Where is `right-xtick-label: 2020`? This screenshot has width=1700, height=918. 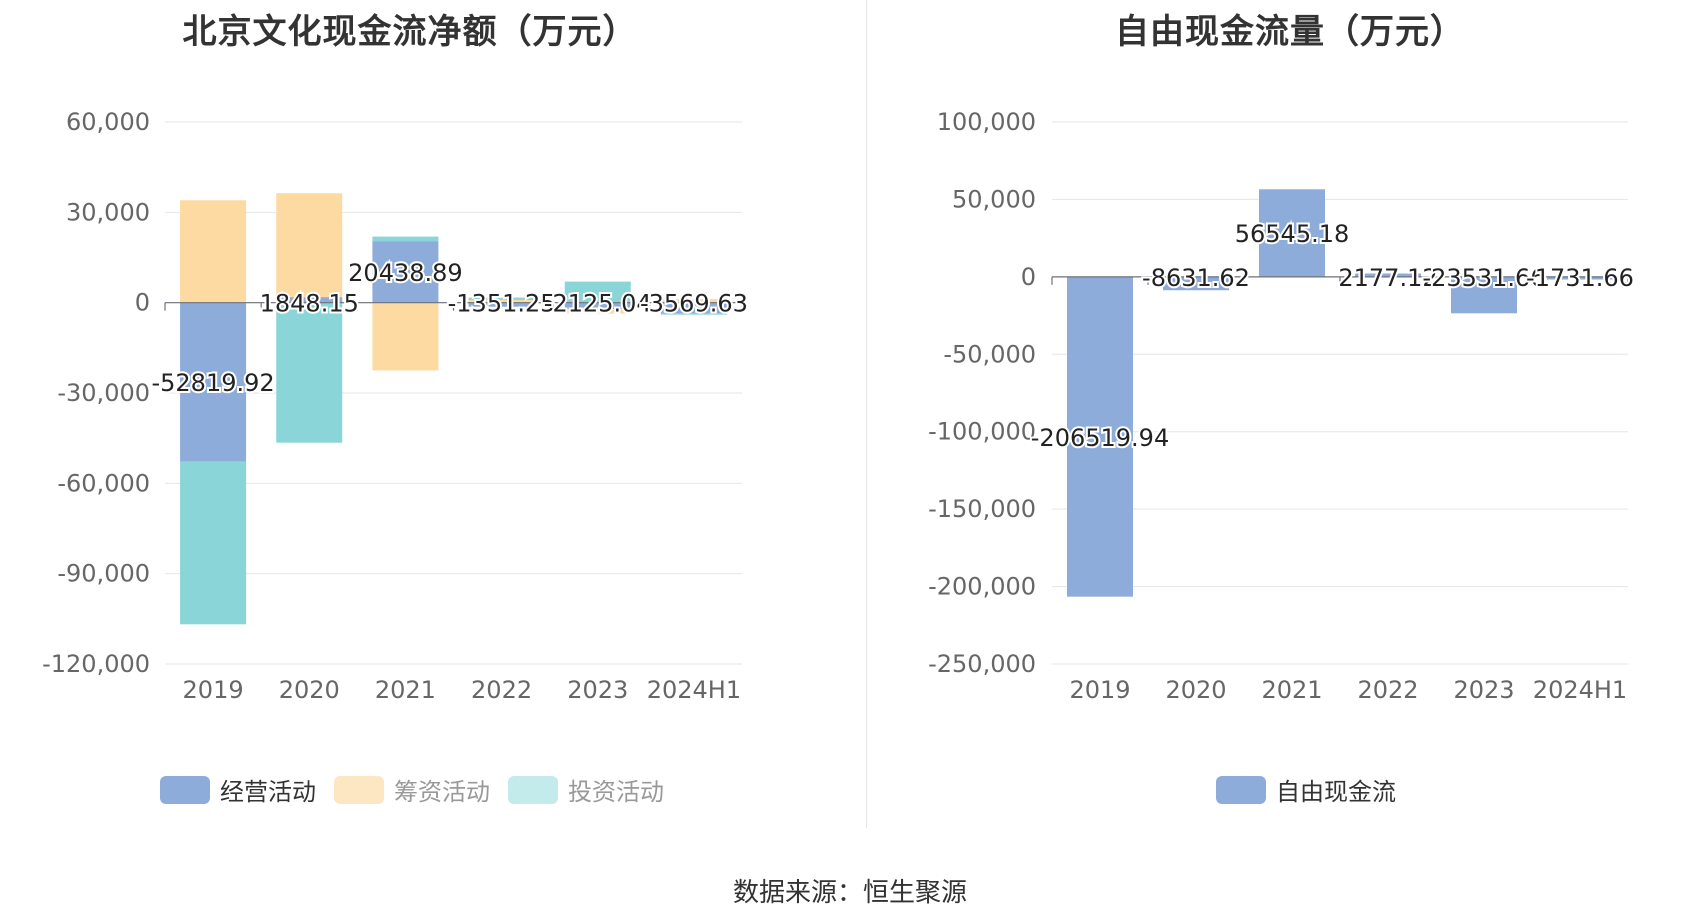 right-xtick-label: 2020 is located at coordinates (1195, 690).